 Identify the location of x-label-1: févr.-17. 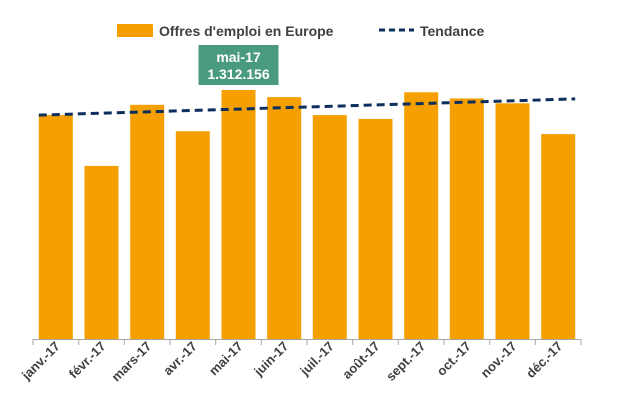
(87, 360).